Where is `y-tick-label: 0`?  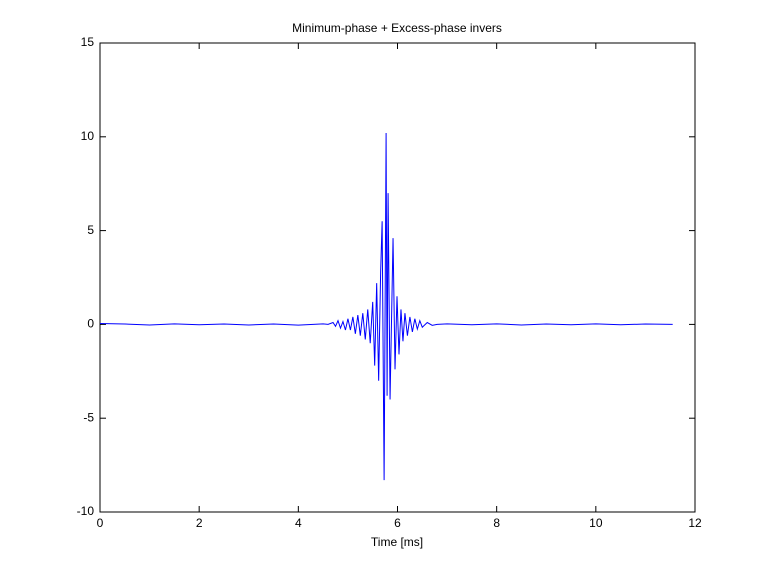 y-tick-label: 0 is located at coordinates (90, 324).